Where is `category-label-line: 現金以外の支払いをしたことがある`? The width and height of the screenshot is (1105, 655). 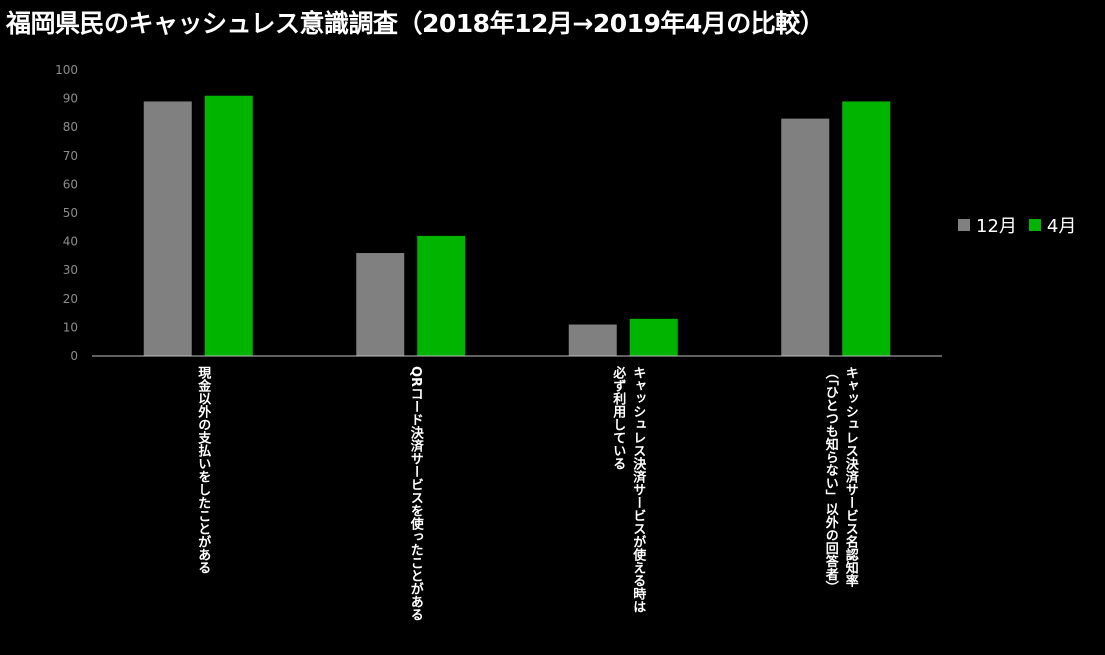 category-label-line: 現金以外の支払いをしたことがある is located at coordinates (203, 470).